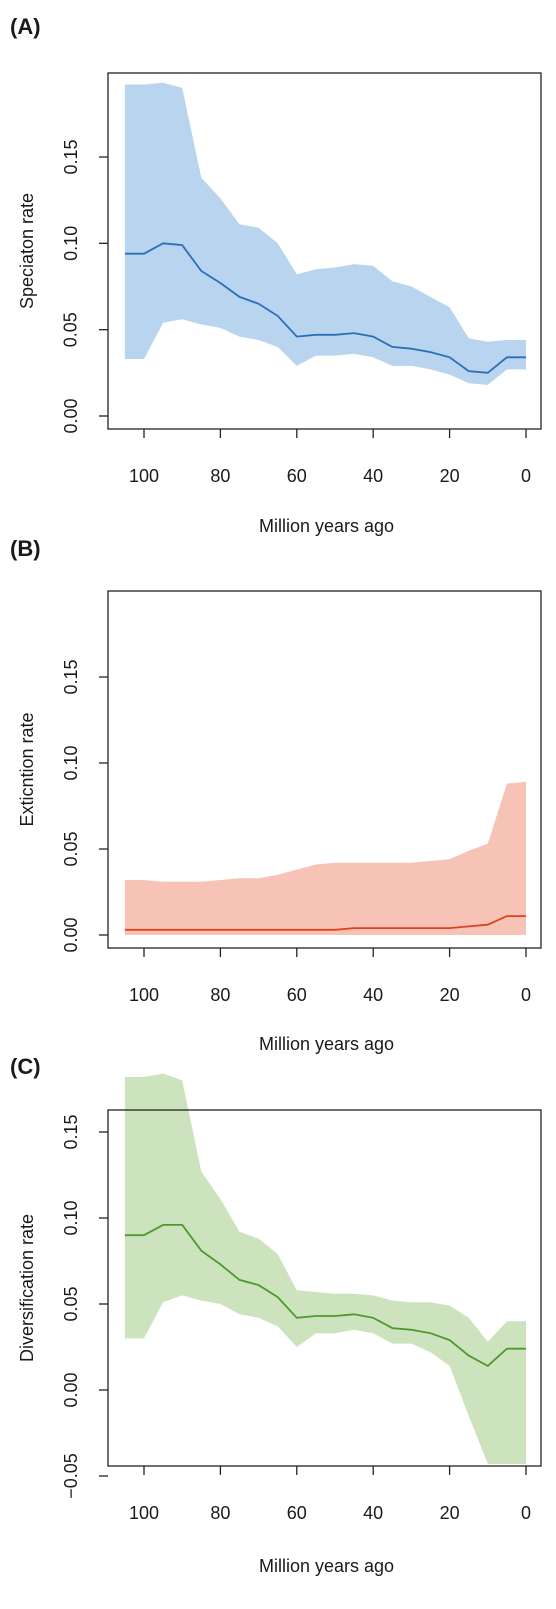  Describe the element at coordinates (27, 1288) in the screenshot. I see `y-axis-title: Diversification rate` at that location.